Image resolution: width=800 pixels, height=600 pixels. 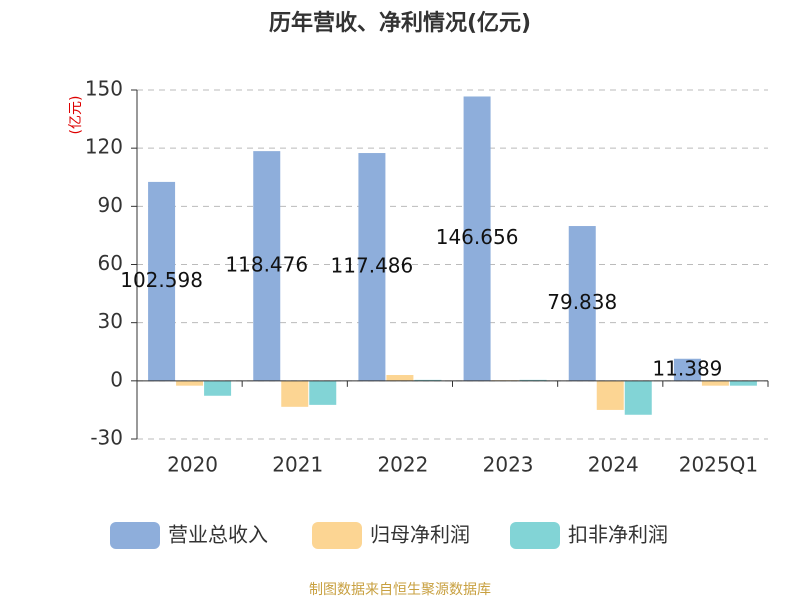 I want to click on legend-label: 归母净利润, so click(x=420, y=535).